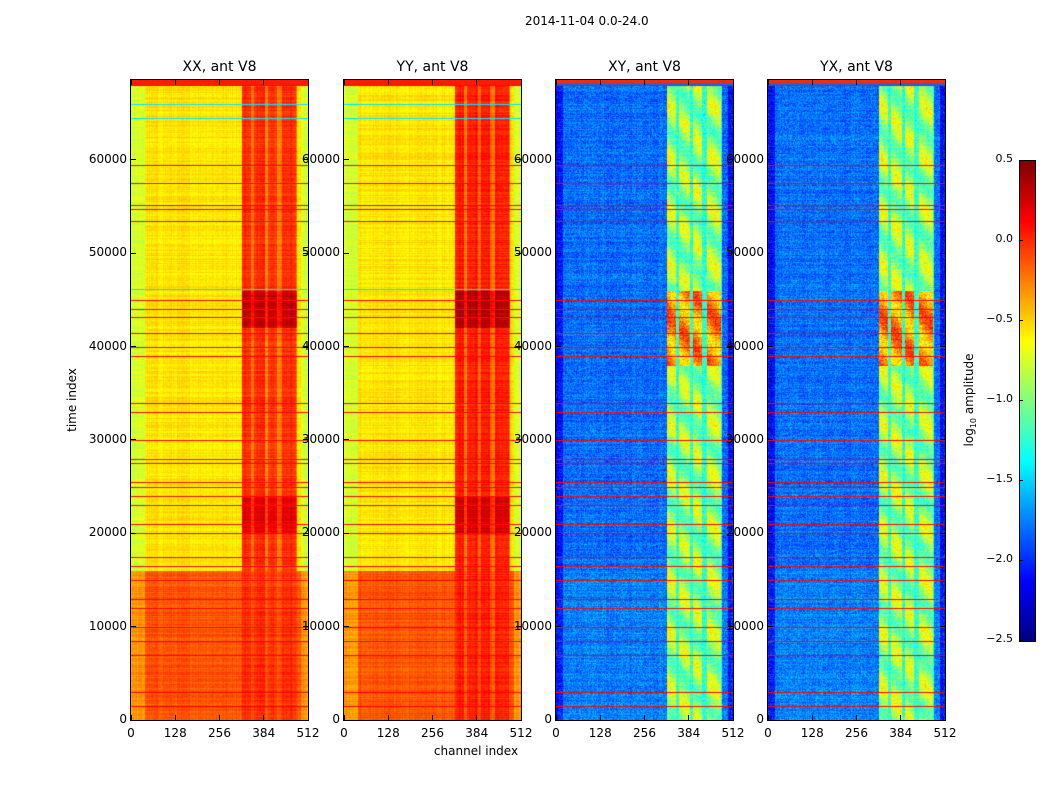  What do you see at coordinates (532, 345) in the screenshot?
I see `y-tick-label: 40000` at bounding box center [532, 345].